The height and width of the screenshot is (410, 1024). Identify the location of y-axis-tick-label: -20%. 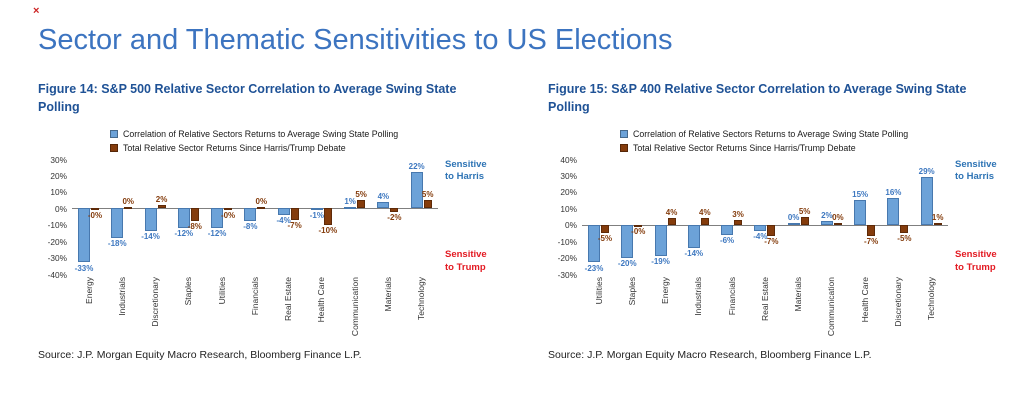
(567, 258).